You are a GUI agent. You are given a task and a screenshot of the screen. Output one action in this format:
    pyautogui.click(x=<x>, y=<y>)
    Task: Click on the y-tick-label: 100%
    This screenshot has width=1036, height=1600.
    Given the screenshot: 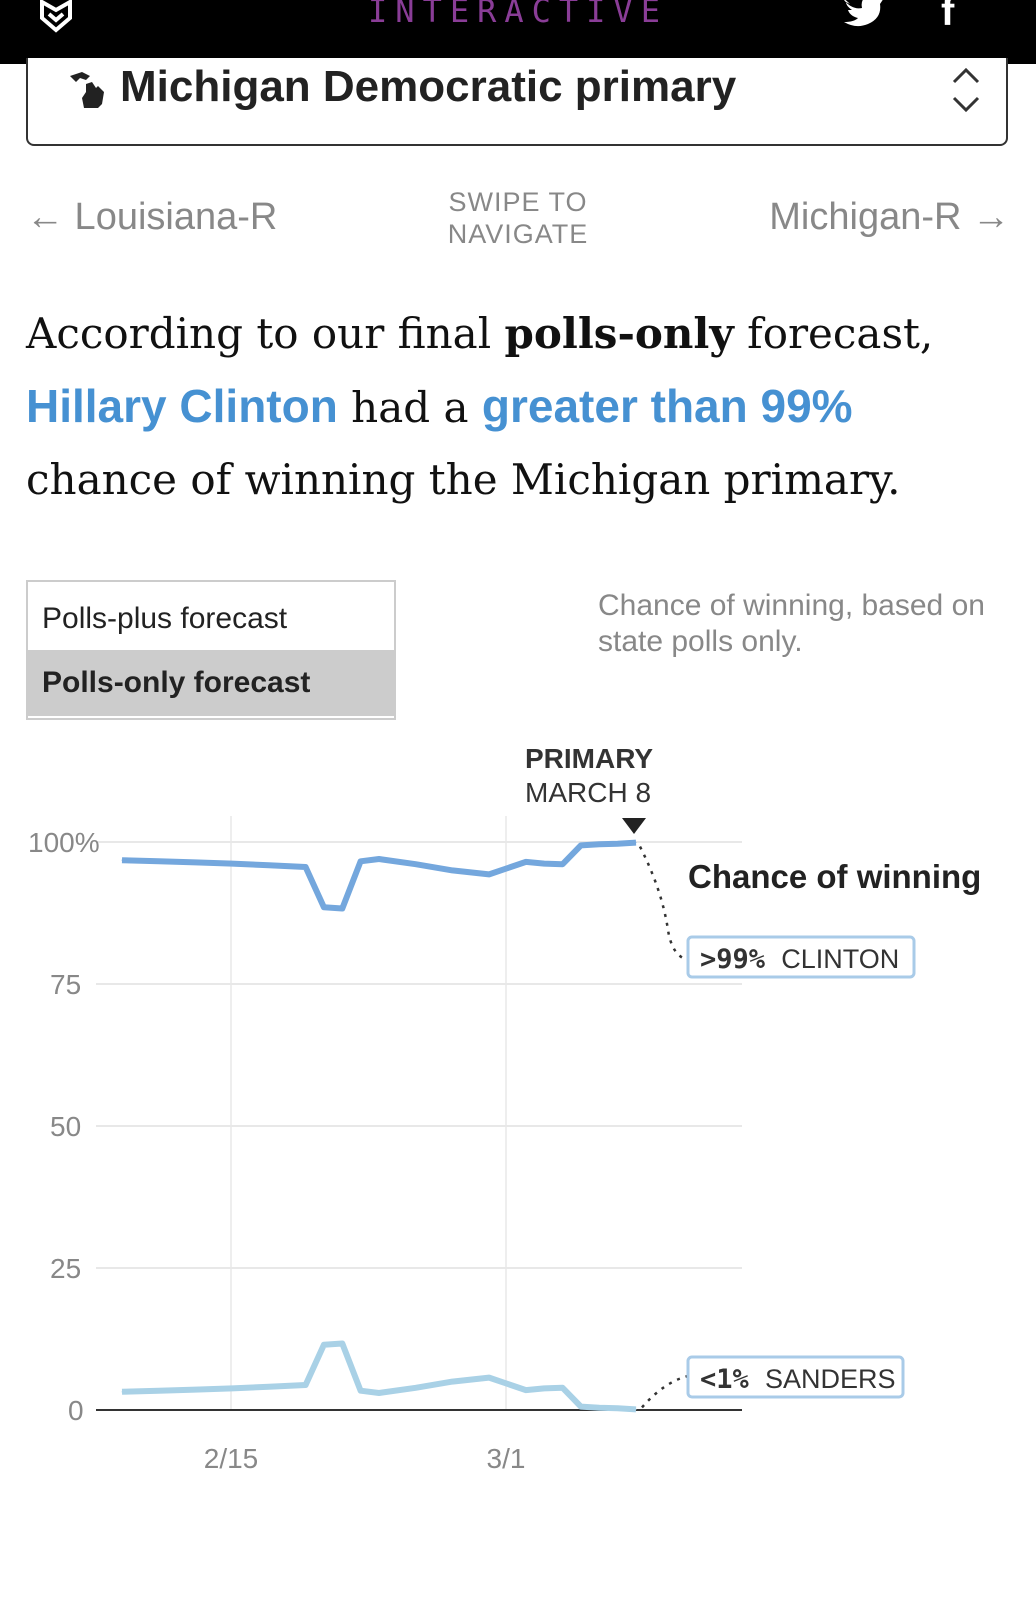 What is the action you would take?
    pyautogui.click(x=64, y=842)
    